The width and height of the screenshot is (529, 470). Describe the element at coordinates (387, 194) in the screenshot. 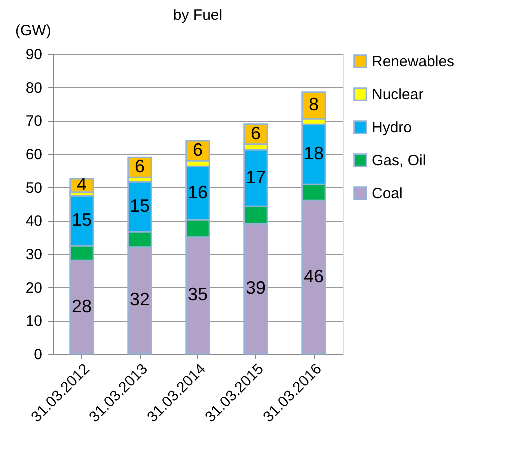

I see `legend-label: Coal` at that location.